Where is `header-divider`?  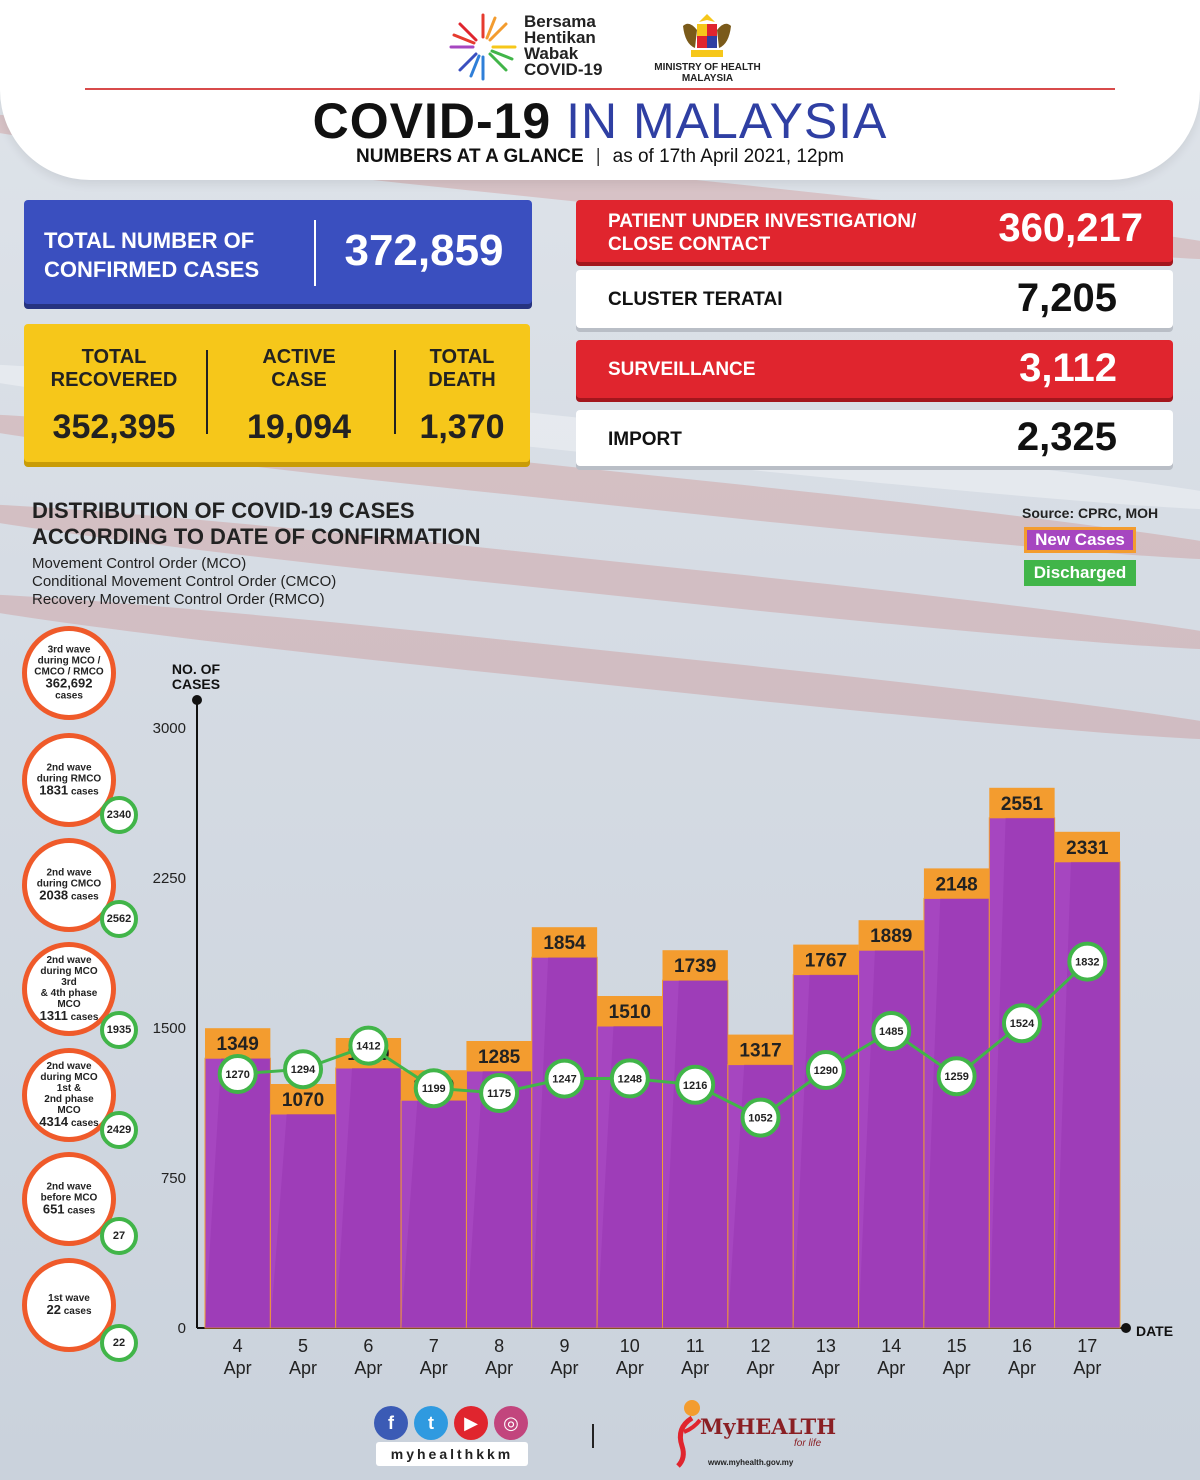
header-divider is located at coordinates (600, 89).